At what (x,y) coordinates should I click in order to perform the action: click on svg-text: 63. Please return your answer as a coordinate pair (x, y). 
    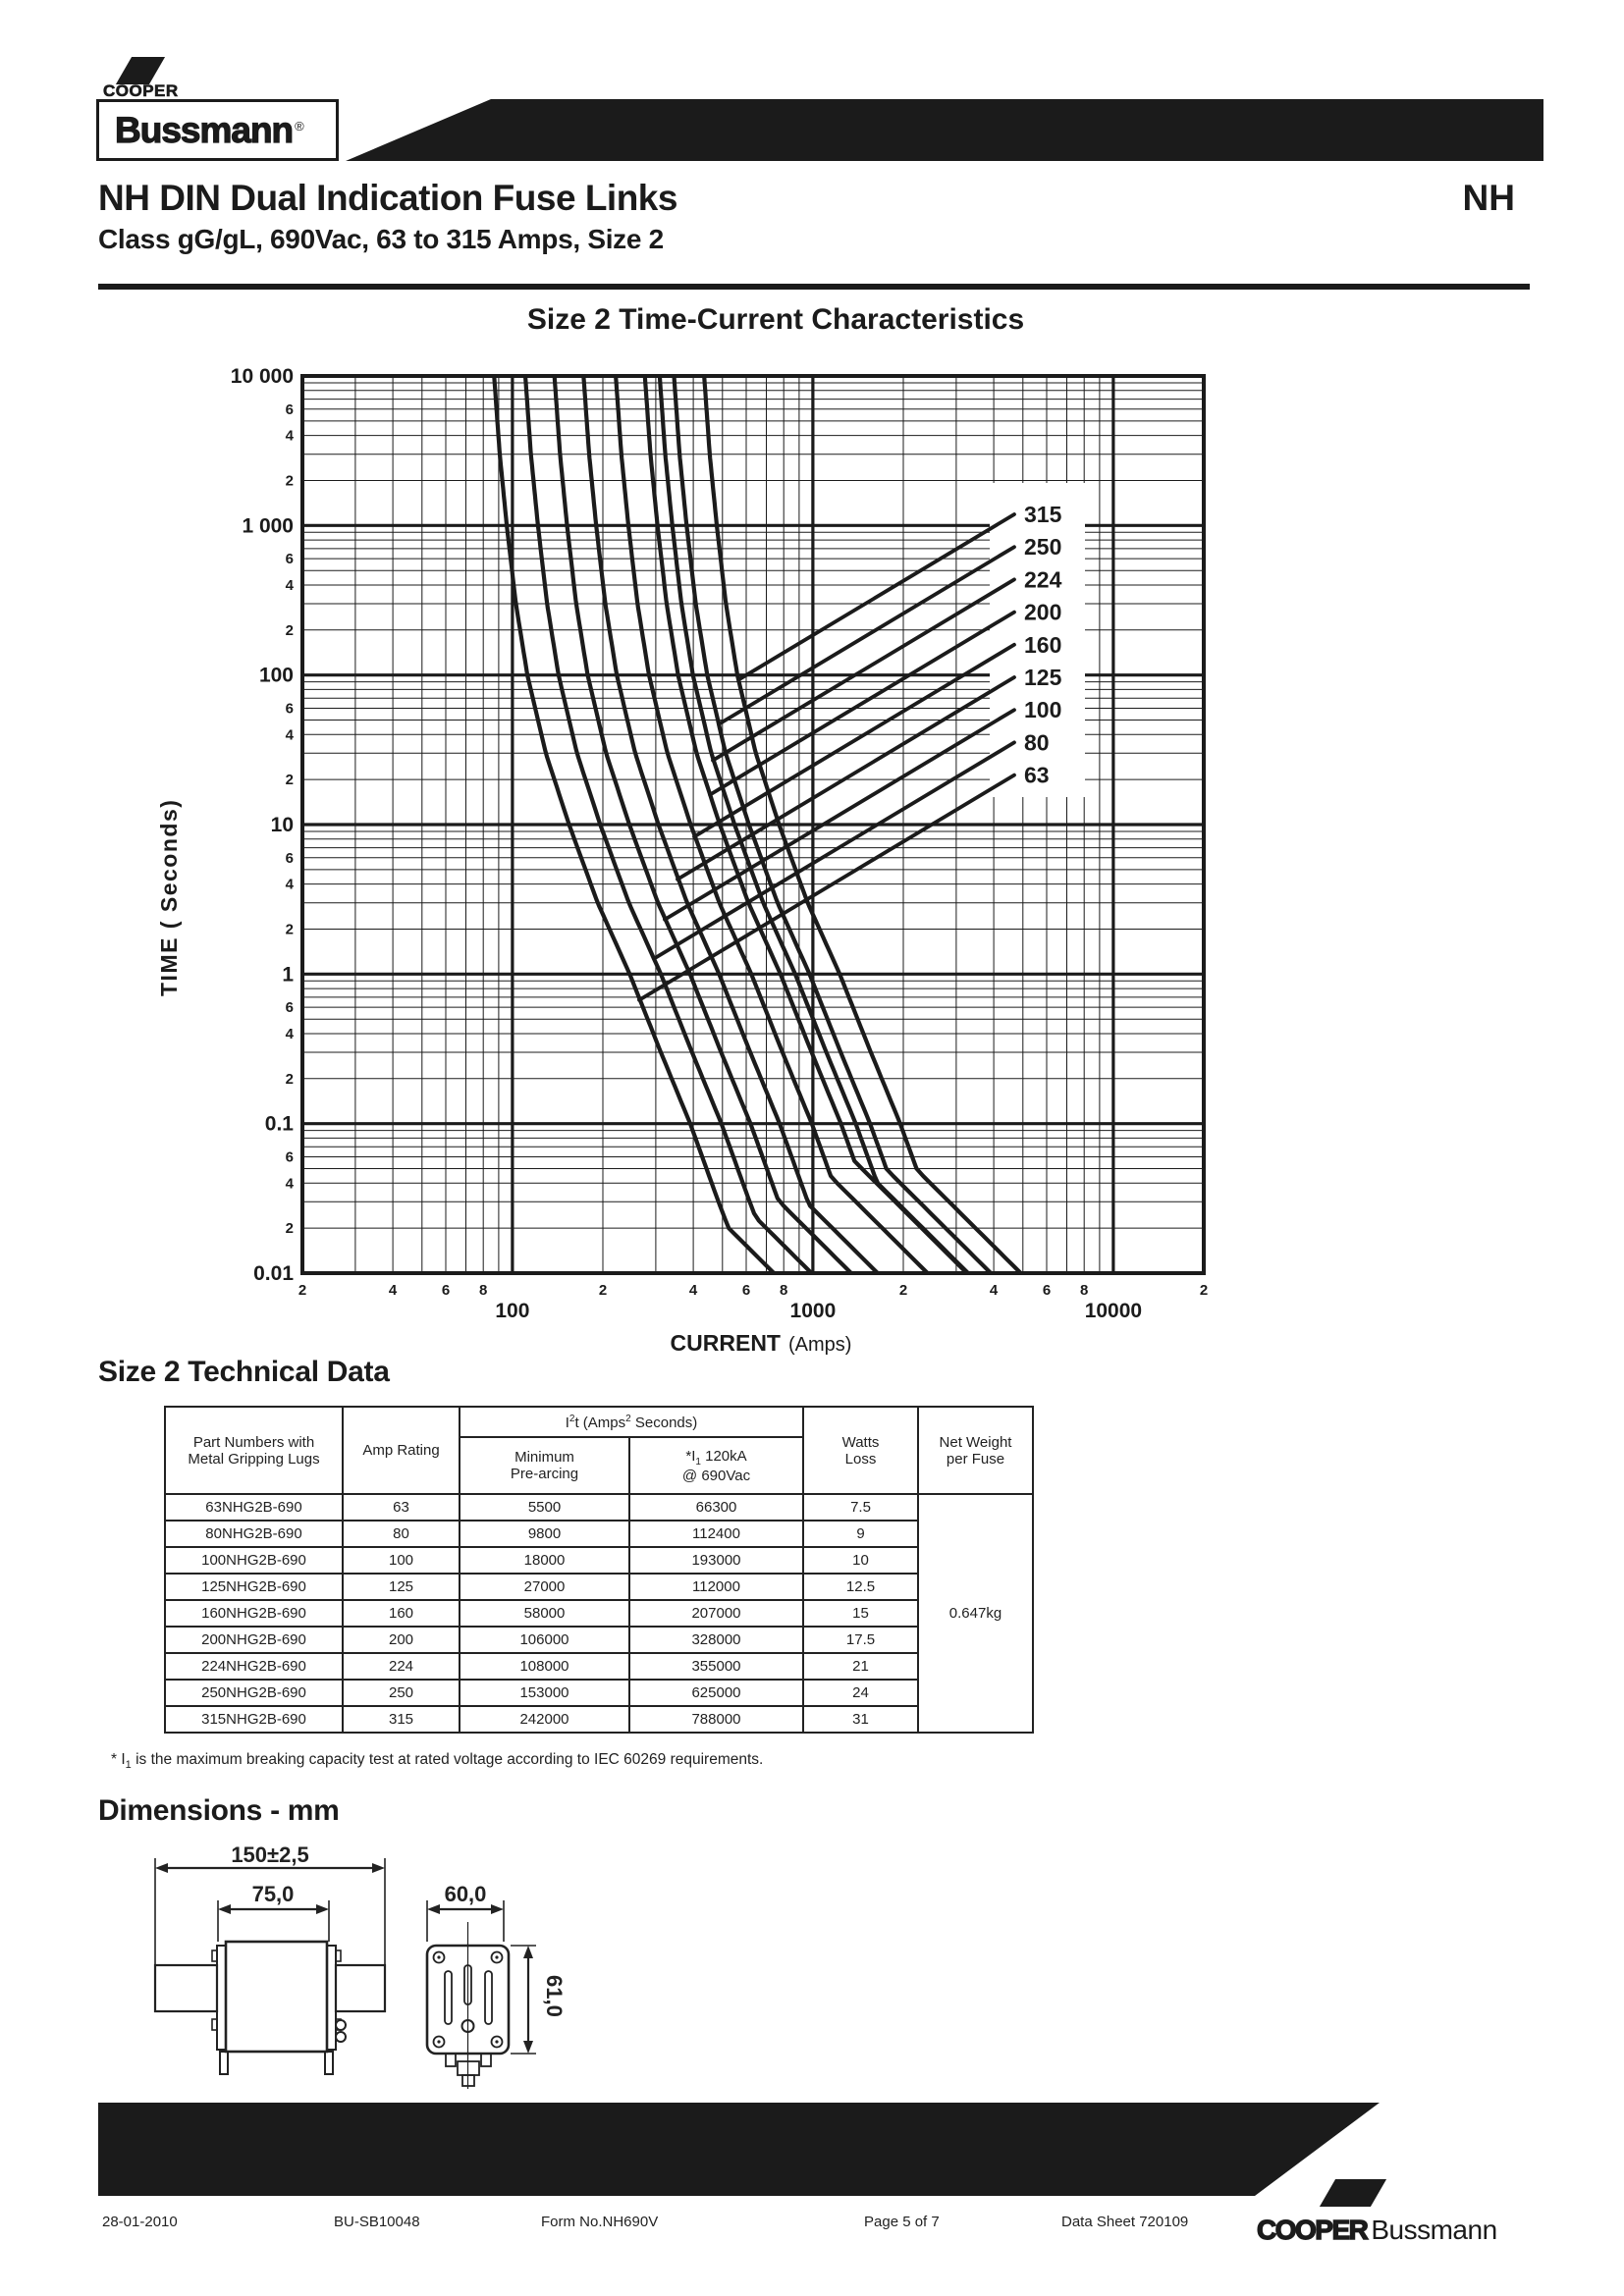
    Looking at the image, I should click on (1037, 775).